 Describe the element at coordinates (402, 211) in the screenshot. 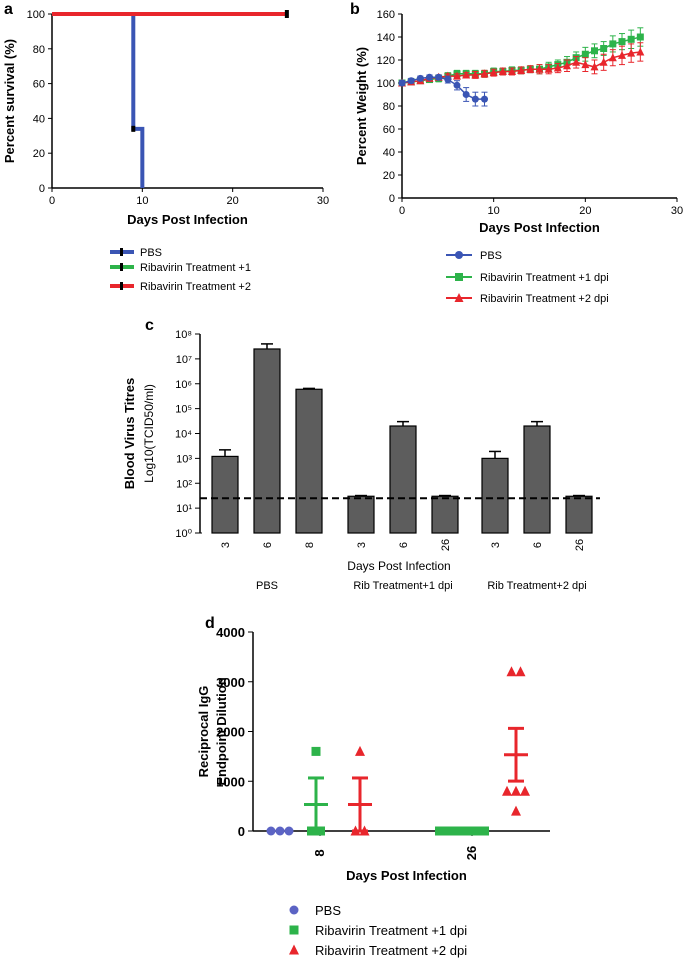

I see `panel-b-x-tick-label: 0` at that location.